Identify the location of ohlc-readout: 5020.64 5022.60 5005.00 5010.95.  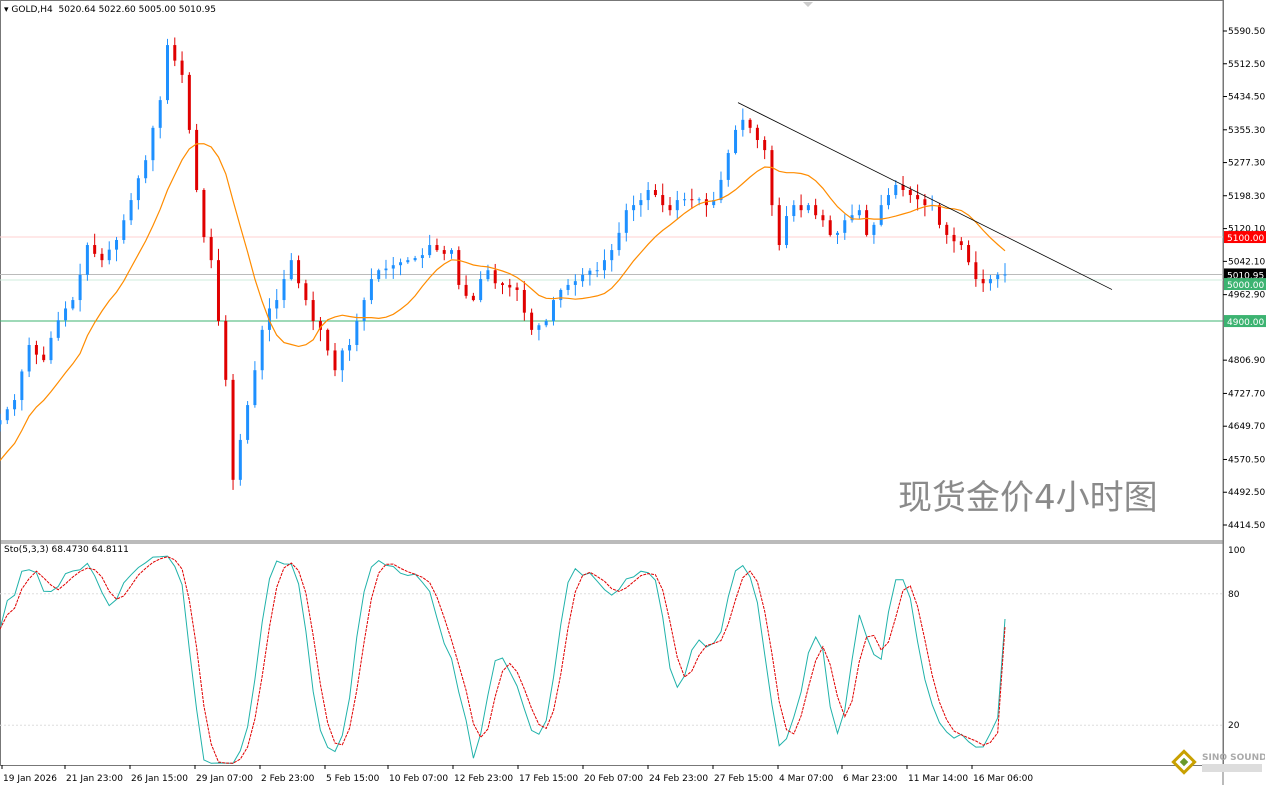
(137, 10).